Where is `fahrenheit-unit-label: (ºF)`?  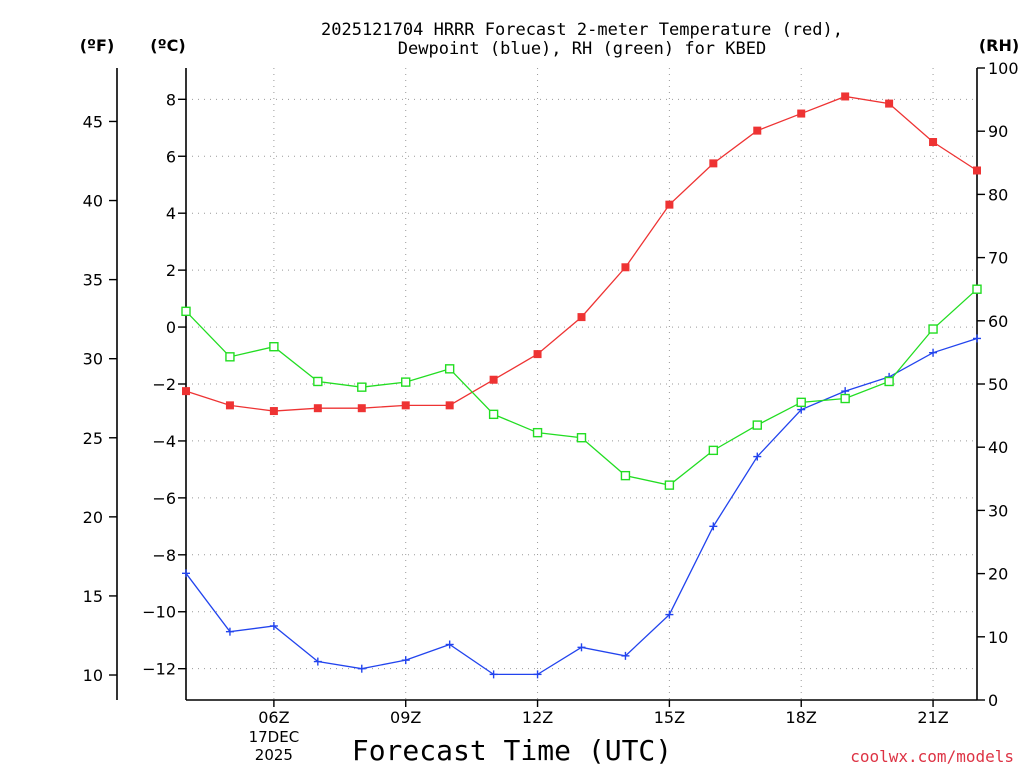
fahrenheit-unit-label: (ºF) is located at coordinates (97, 45).